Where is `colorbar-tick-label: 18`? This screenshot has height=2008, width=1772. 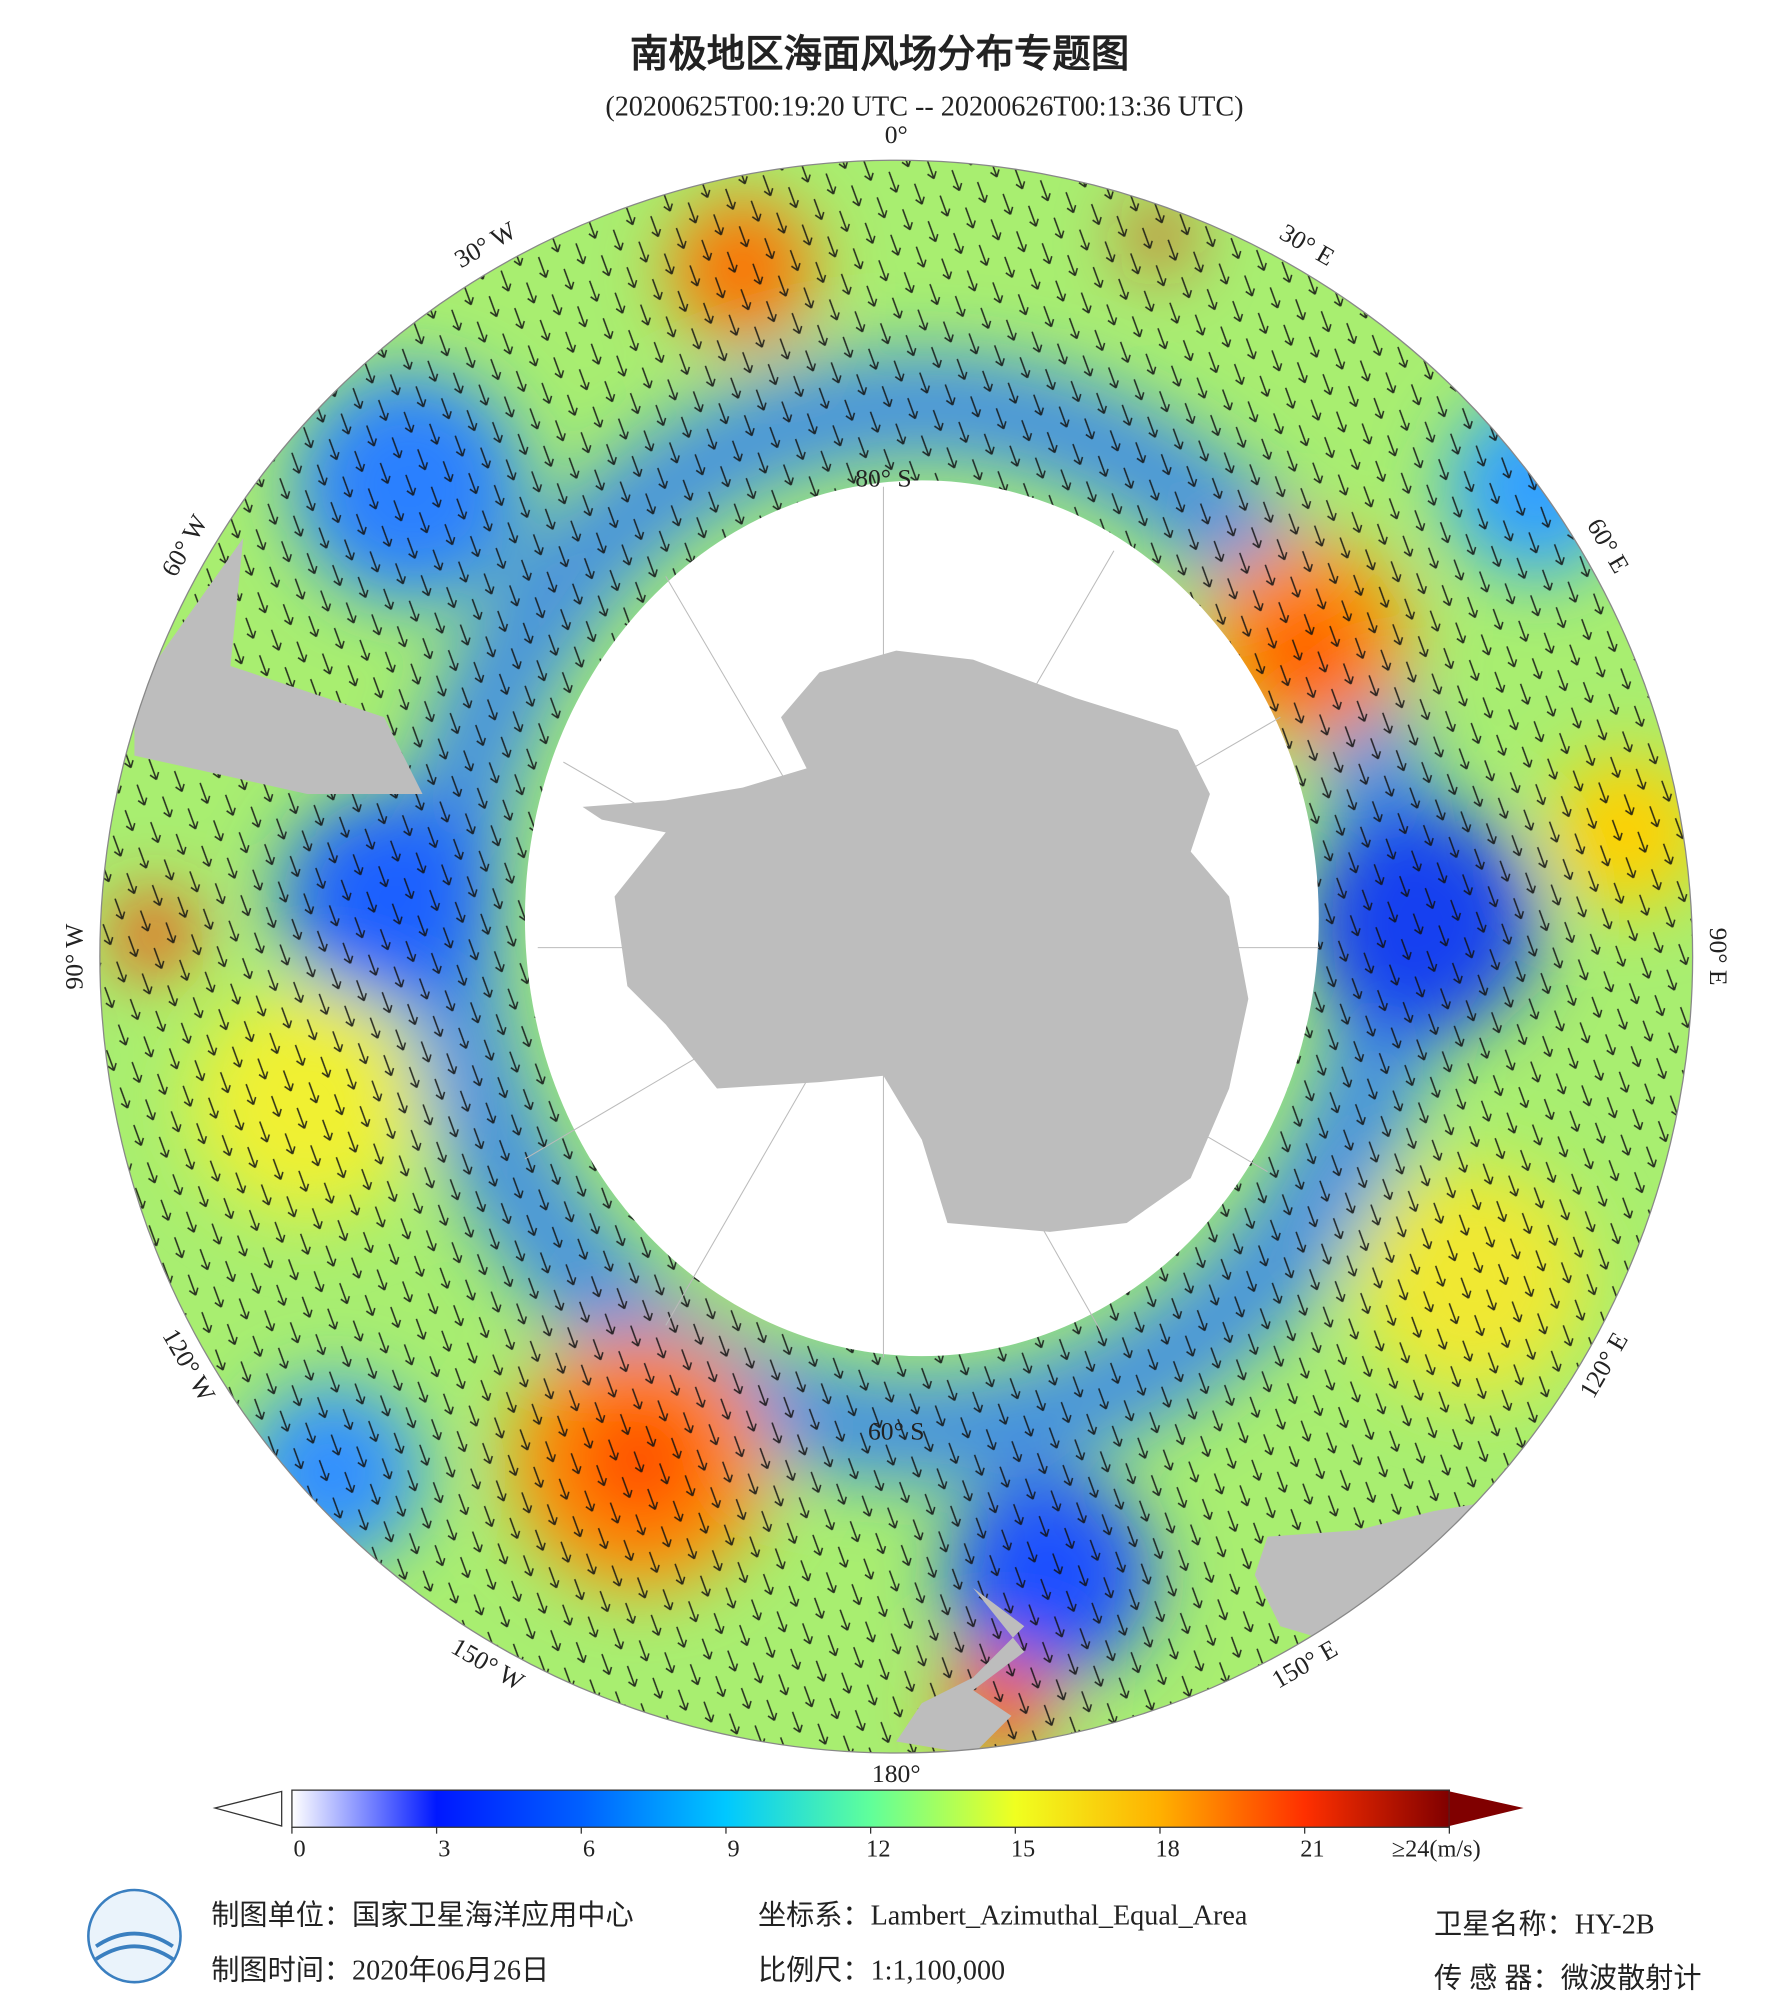 colorbar-tick-label: 18 is located at coordinates (1168, 1849).